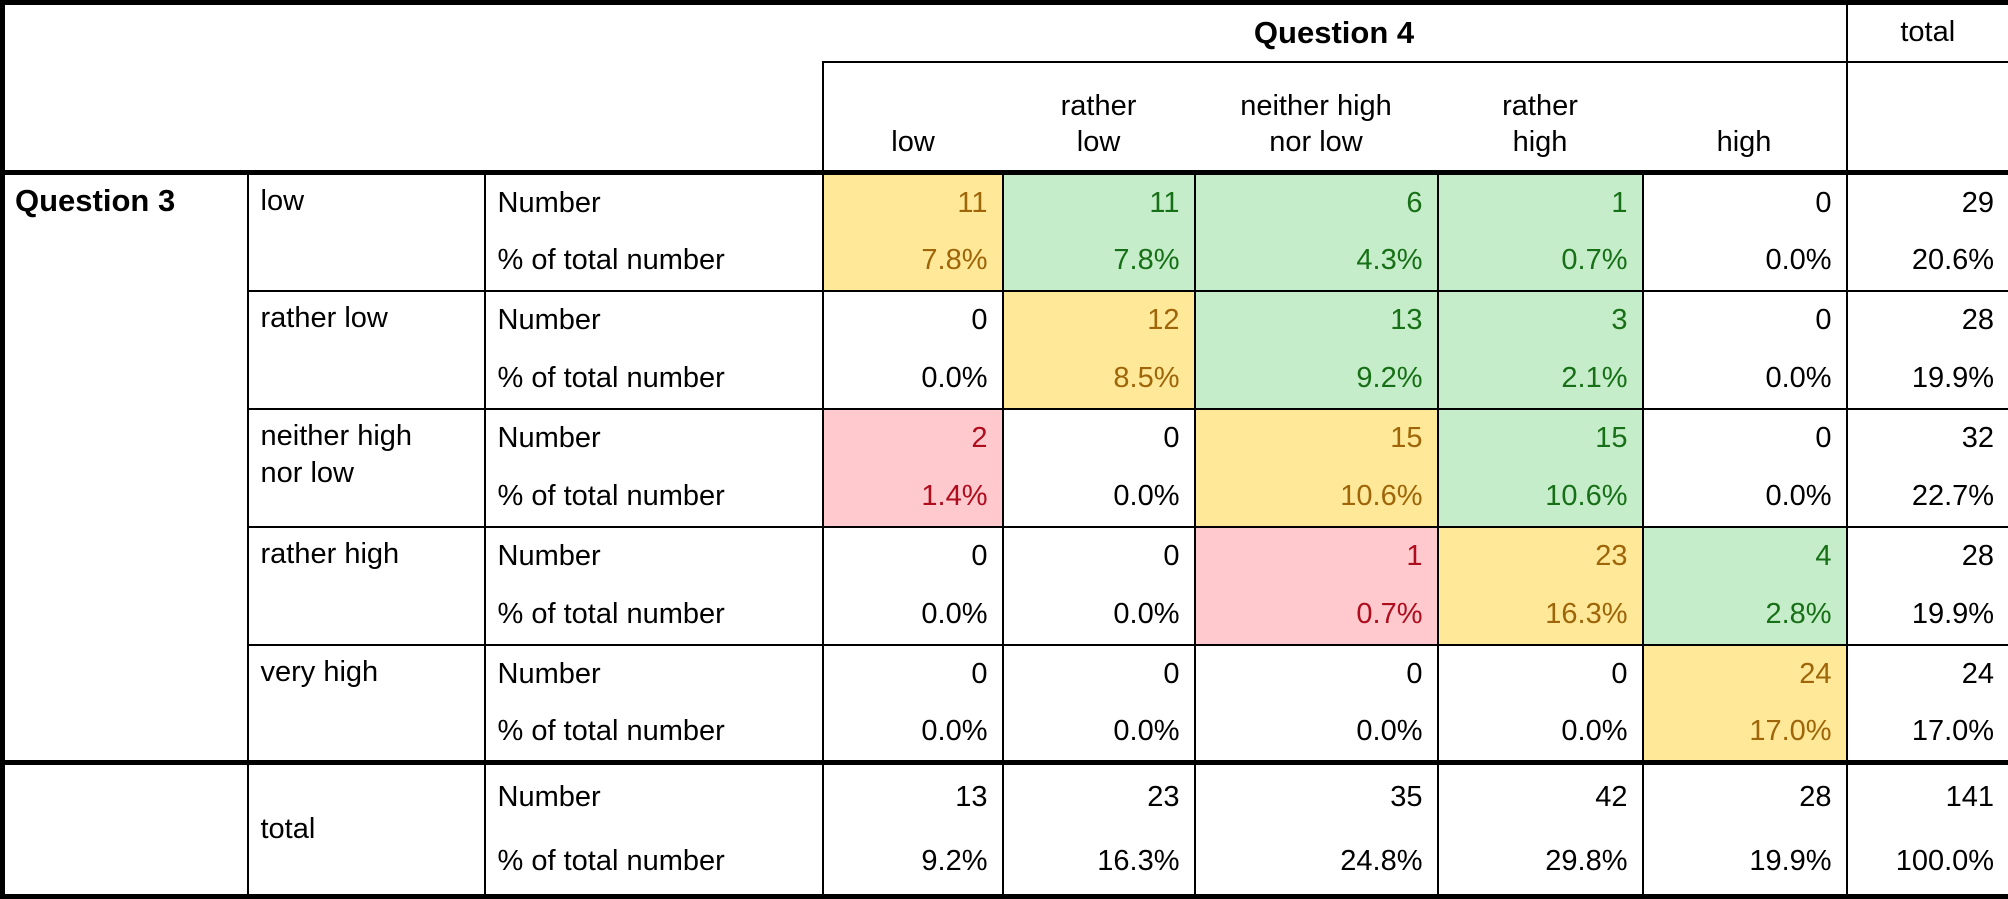  What do you see at coordinates (1316, 796) in the screenshot?
I see `count-cell: 35` at bounding box center [1316, 796].